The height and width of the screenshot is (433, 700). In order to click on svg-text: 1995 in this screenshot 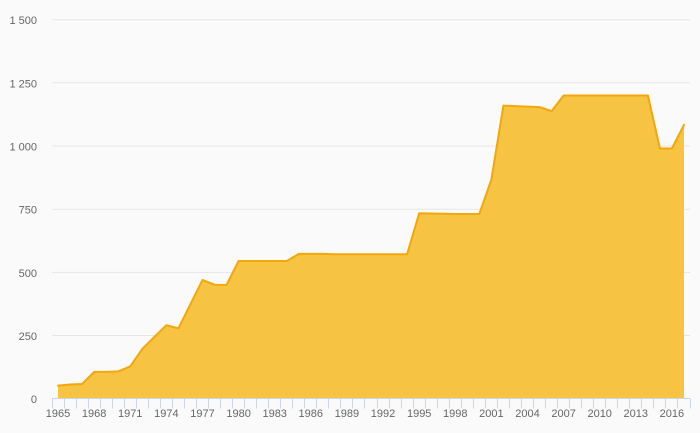, I will do `click(419, 414)`.